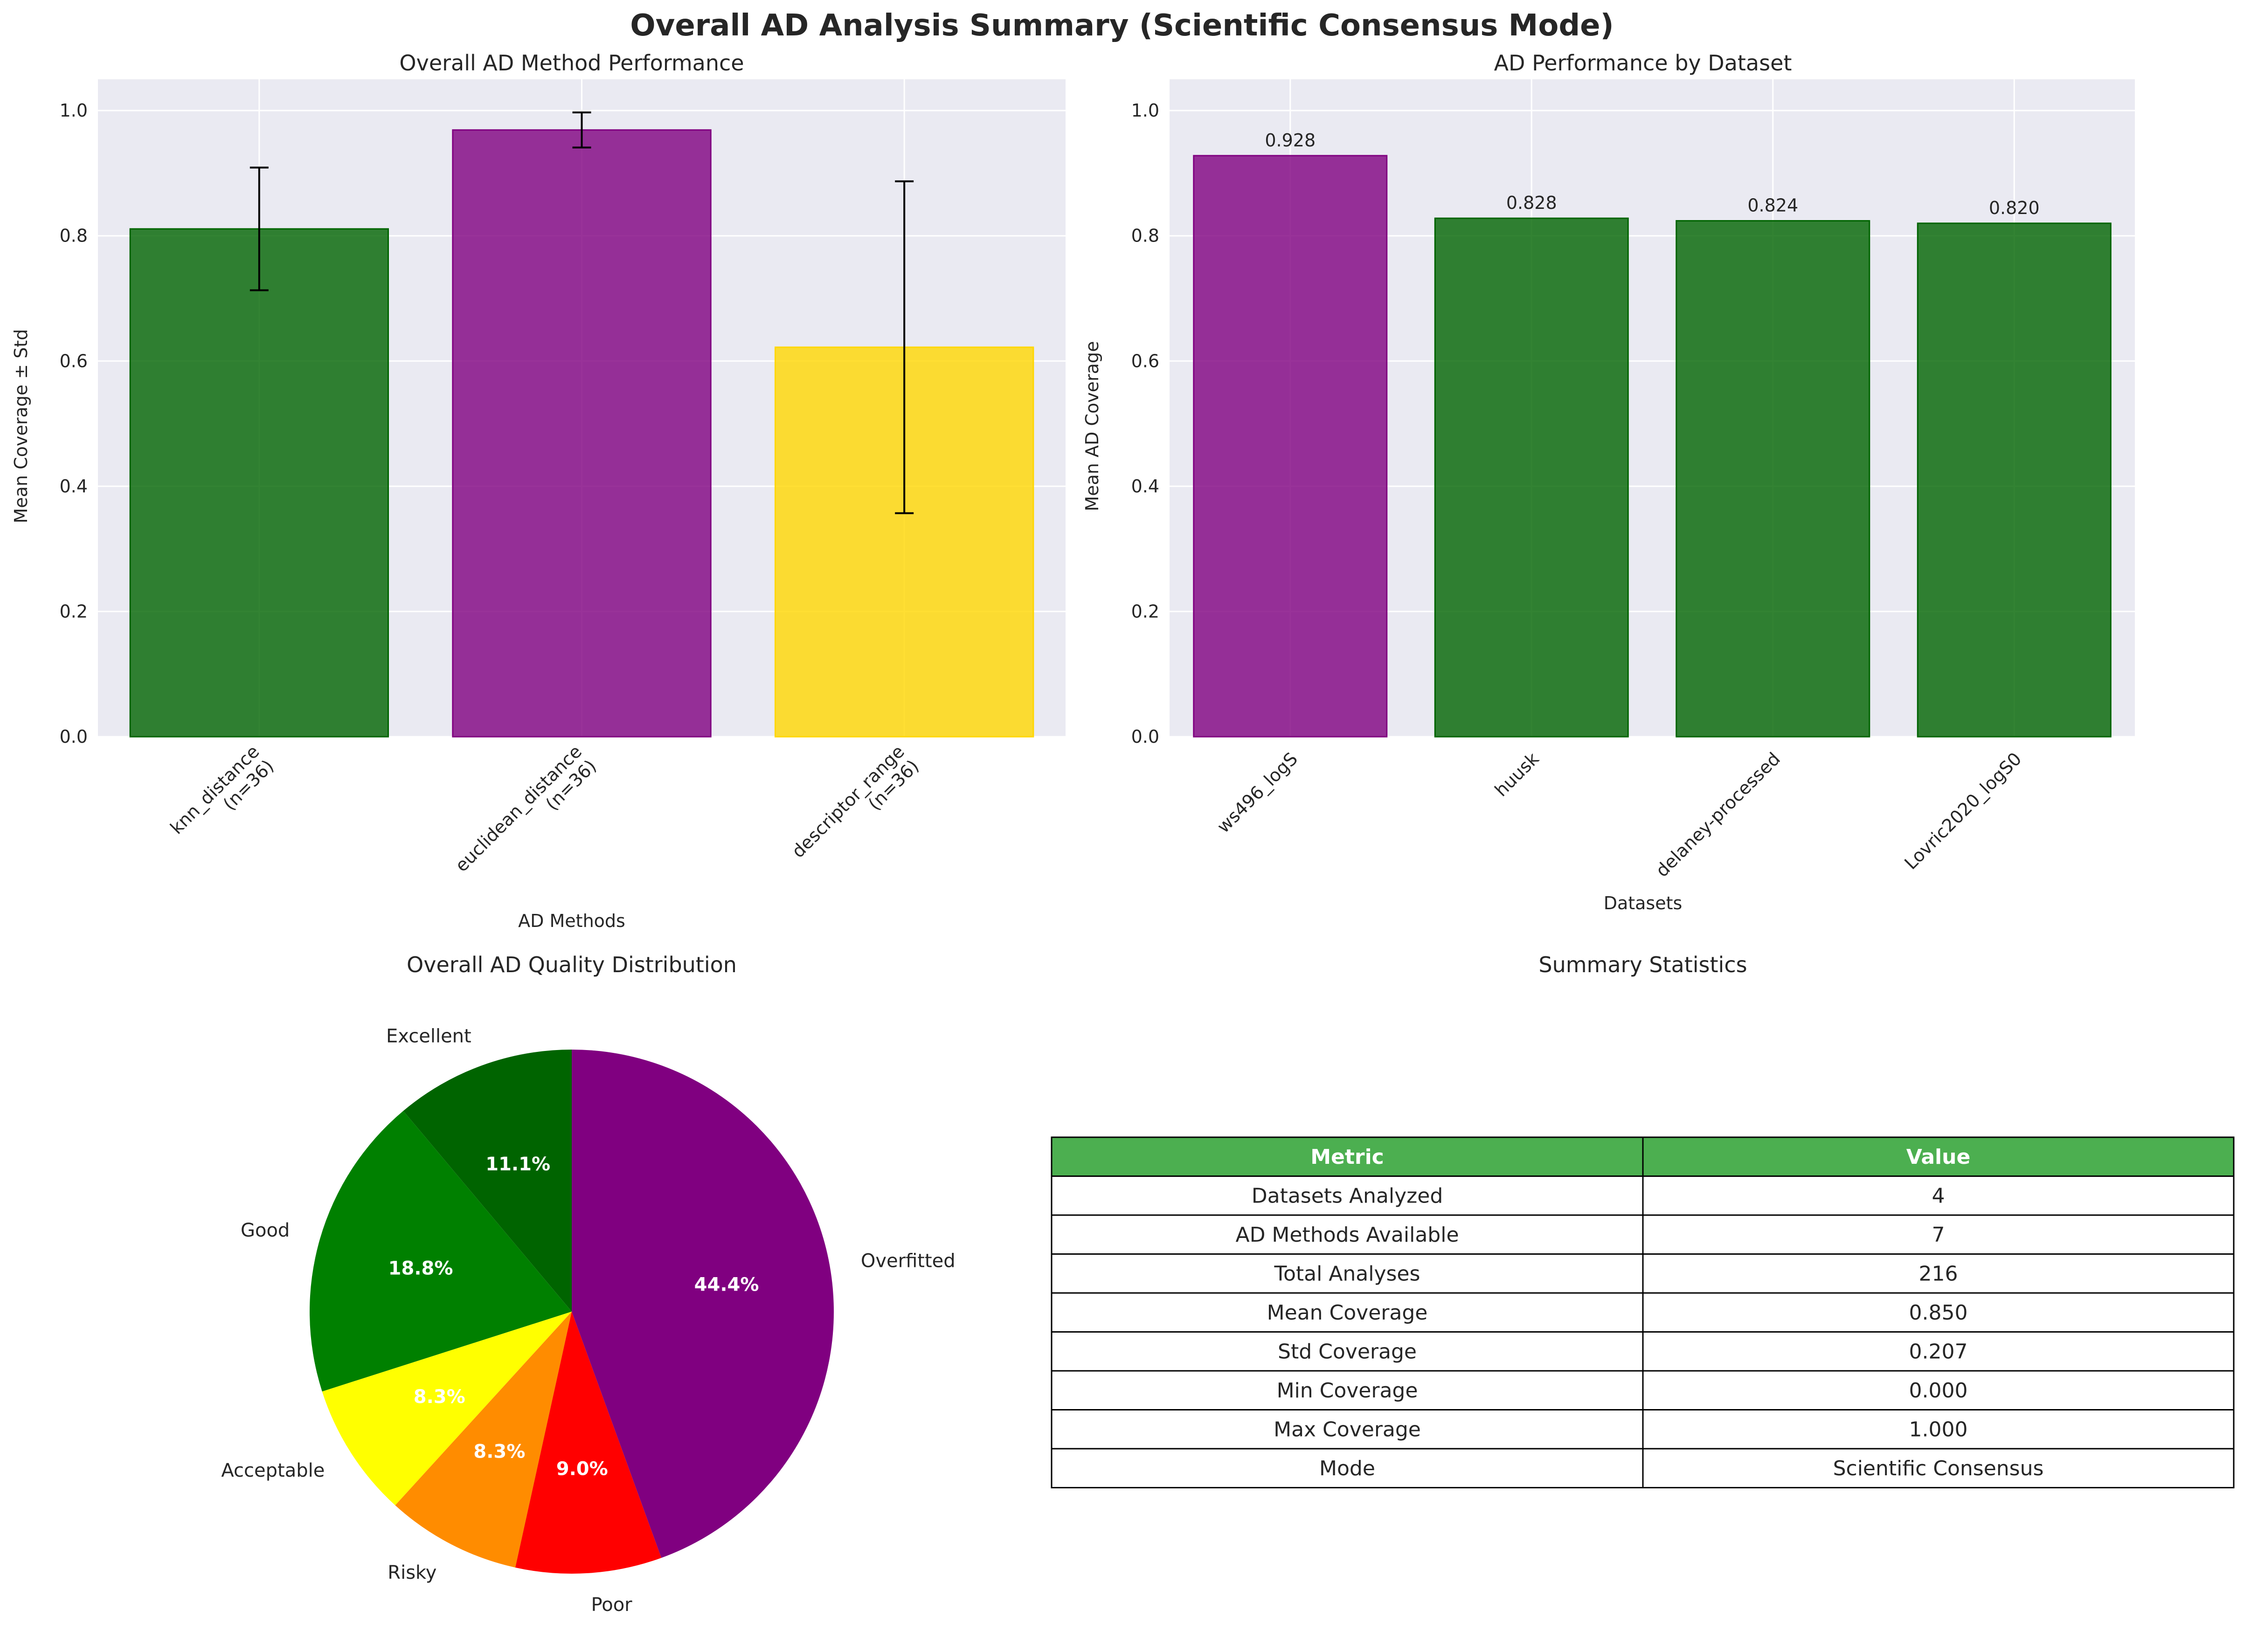 The height and width of the screenshot is (1652, 2244). I want to click on chart1-ylabel: Mean Coverage ± Std, so click(21, 426).